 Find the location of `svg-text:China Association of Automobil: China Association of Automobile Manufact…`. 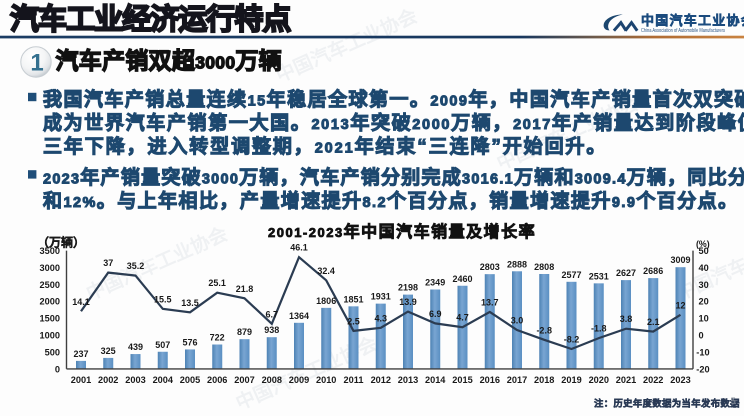

svg-text:China Association of Automobil: China Association of Automobile Manufact… is located at coordinates (683, 31).